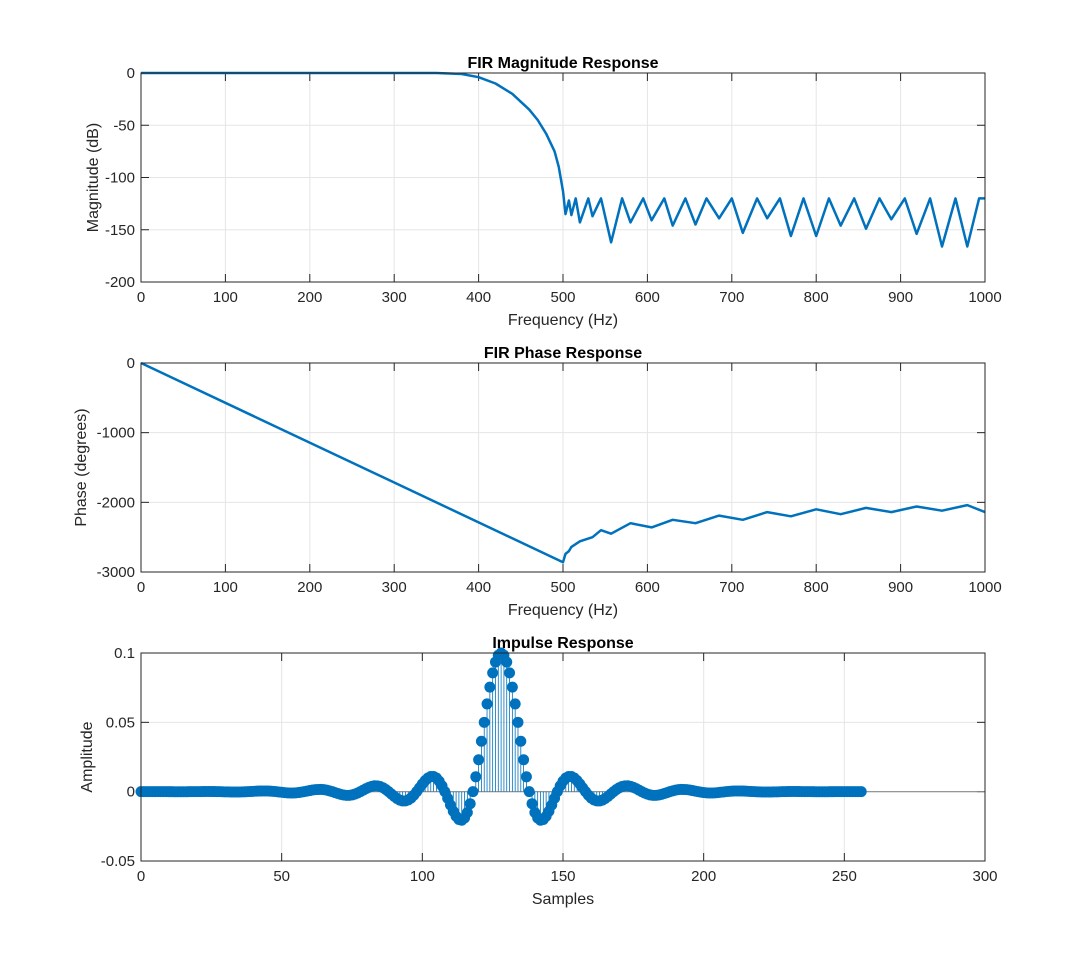 The height and width of the screenshot is (968, 1089). I want to click on chart-title: FIR Magnitude Response, so click(562, 63).